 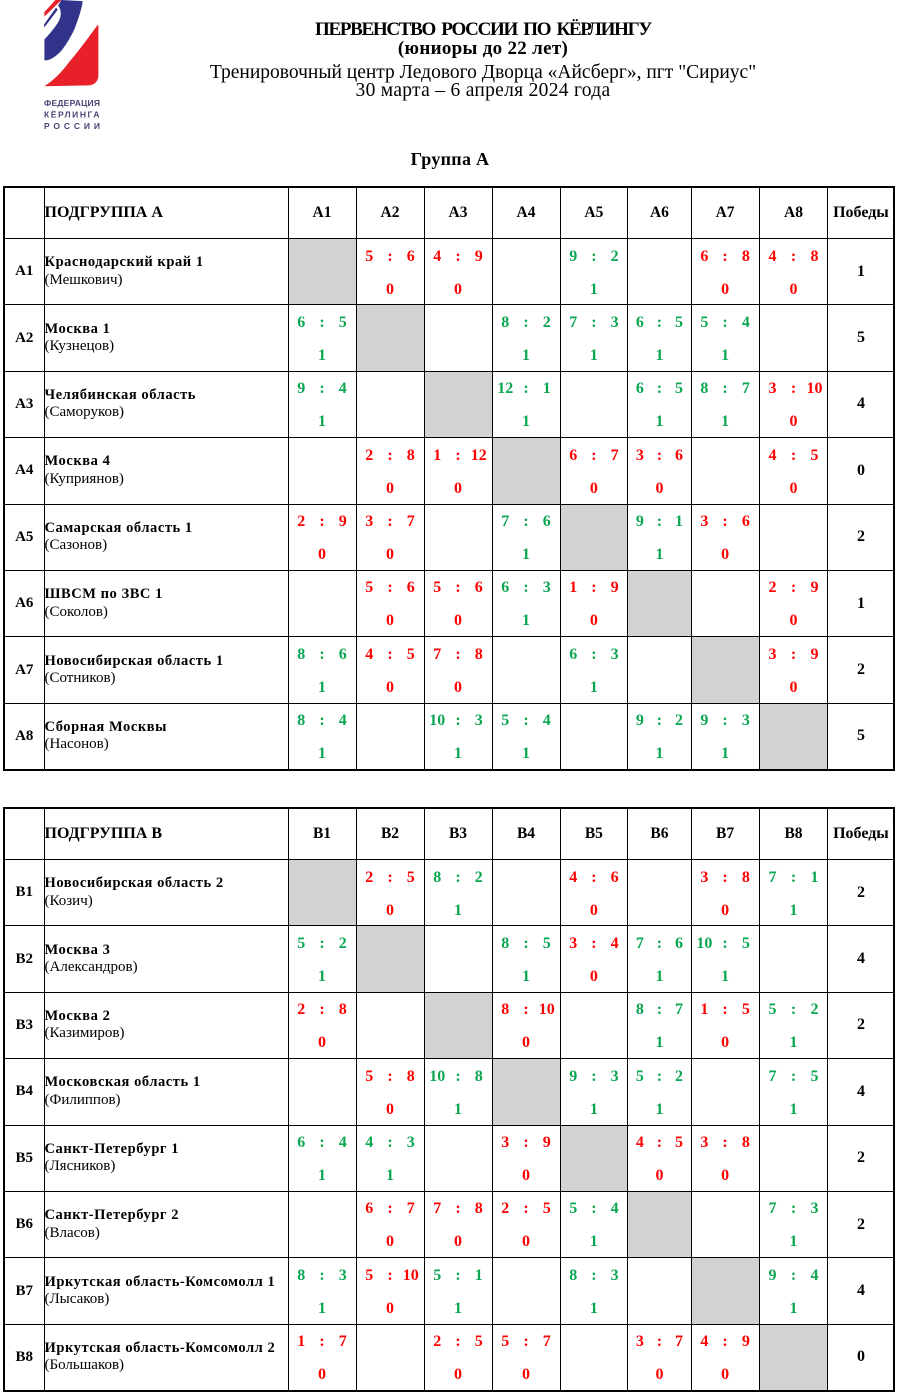 I want to click on svg-text: РОССИИ, so click(x=72, y=126).